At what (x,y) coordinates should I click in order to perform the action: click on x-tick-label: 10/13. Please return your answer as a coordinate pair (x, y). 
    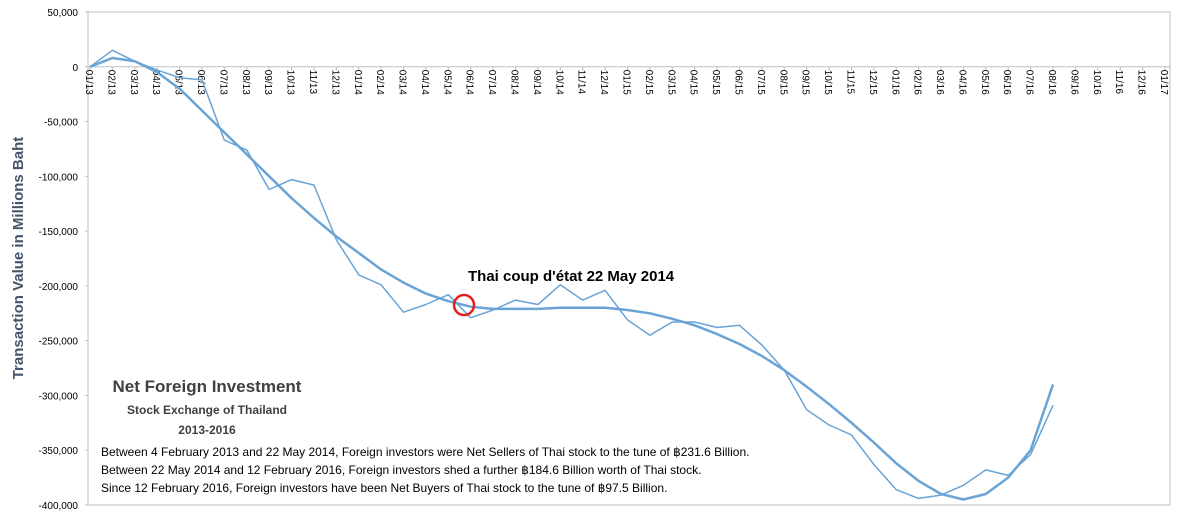
    Looking at the image, I should click on (290, 82).